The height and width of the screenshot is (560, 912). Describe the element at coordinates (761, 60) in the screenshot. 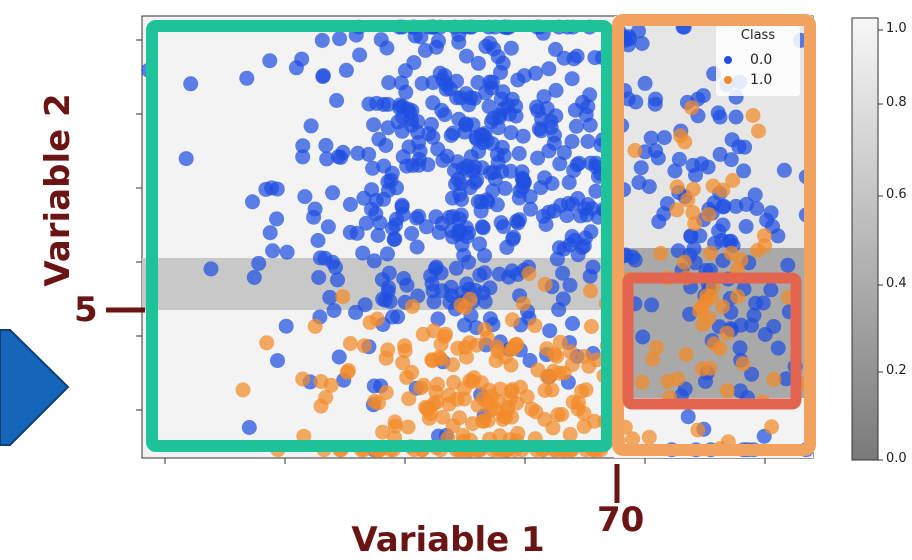

I see `legend-label-0: 0.0` at that location.